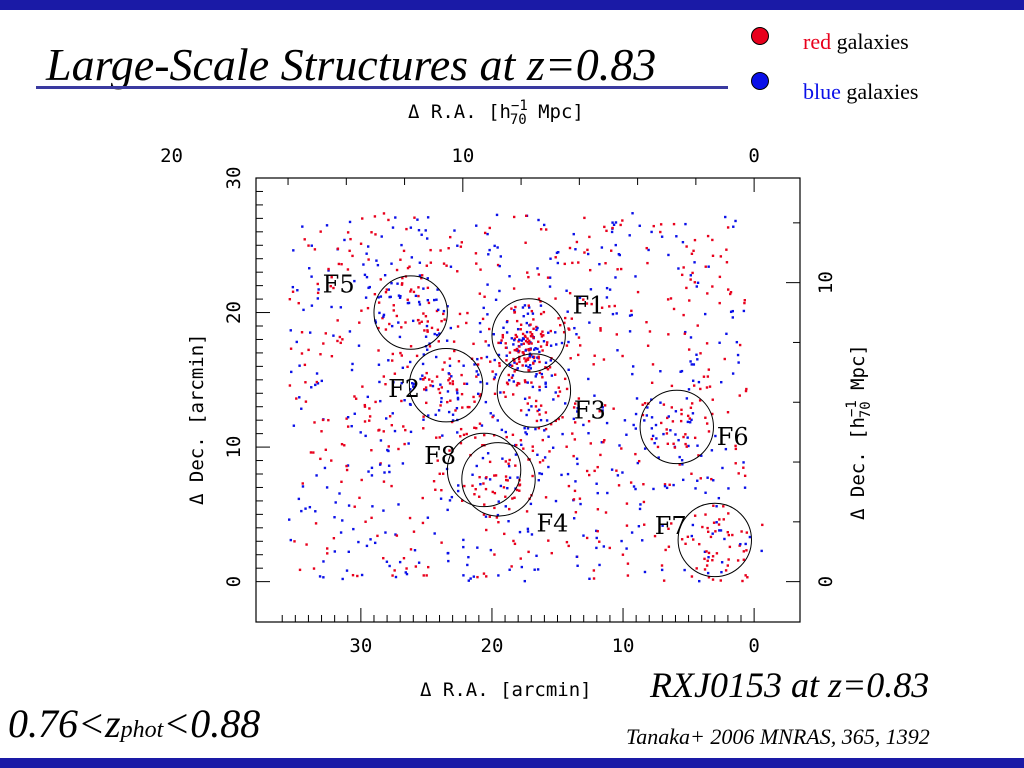 This screenshot has height=768, width=1024. Describe the element at coordinates (197, 419) in the screenshot. I see `left-axis-label: Δ Dec. [arcmin]` at that location.